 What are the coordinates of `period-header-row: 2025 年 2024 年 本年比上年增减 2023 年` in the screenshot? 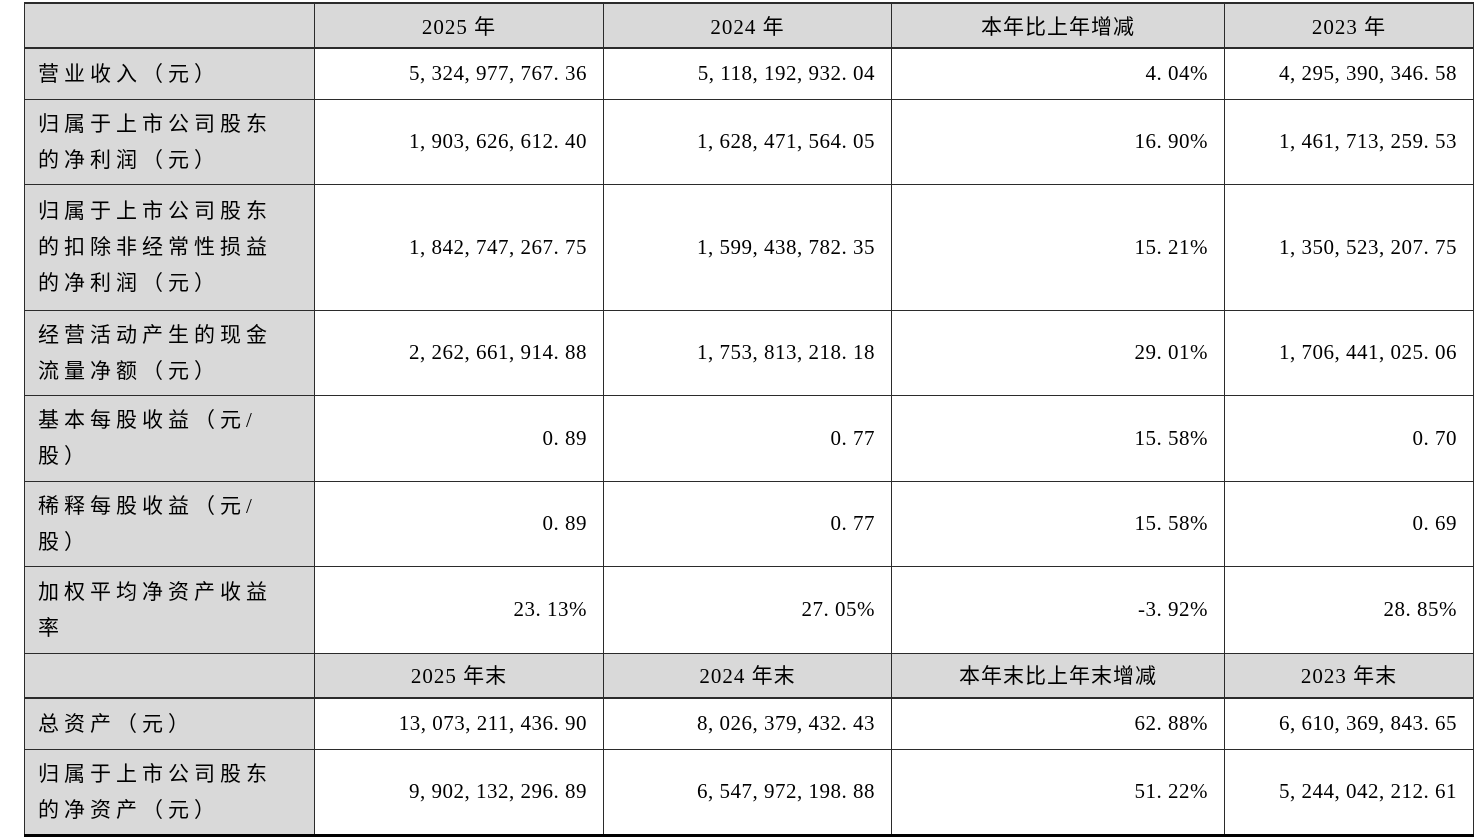 It's located at (749, 25).